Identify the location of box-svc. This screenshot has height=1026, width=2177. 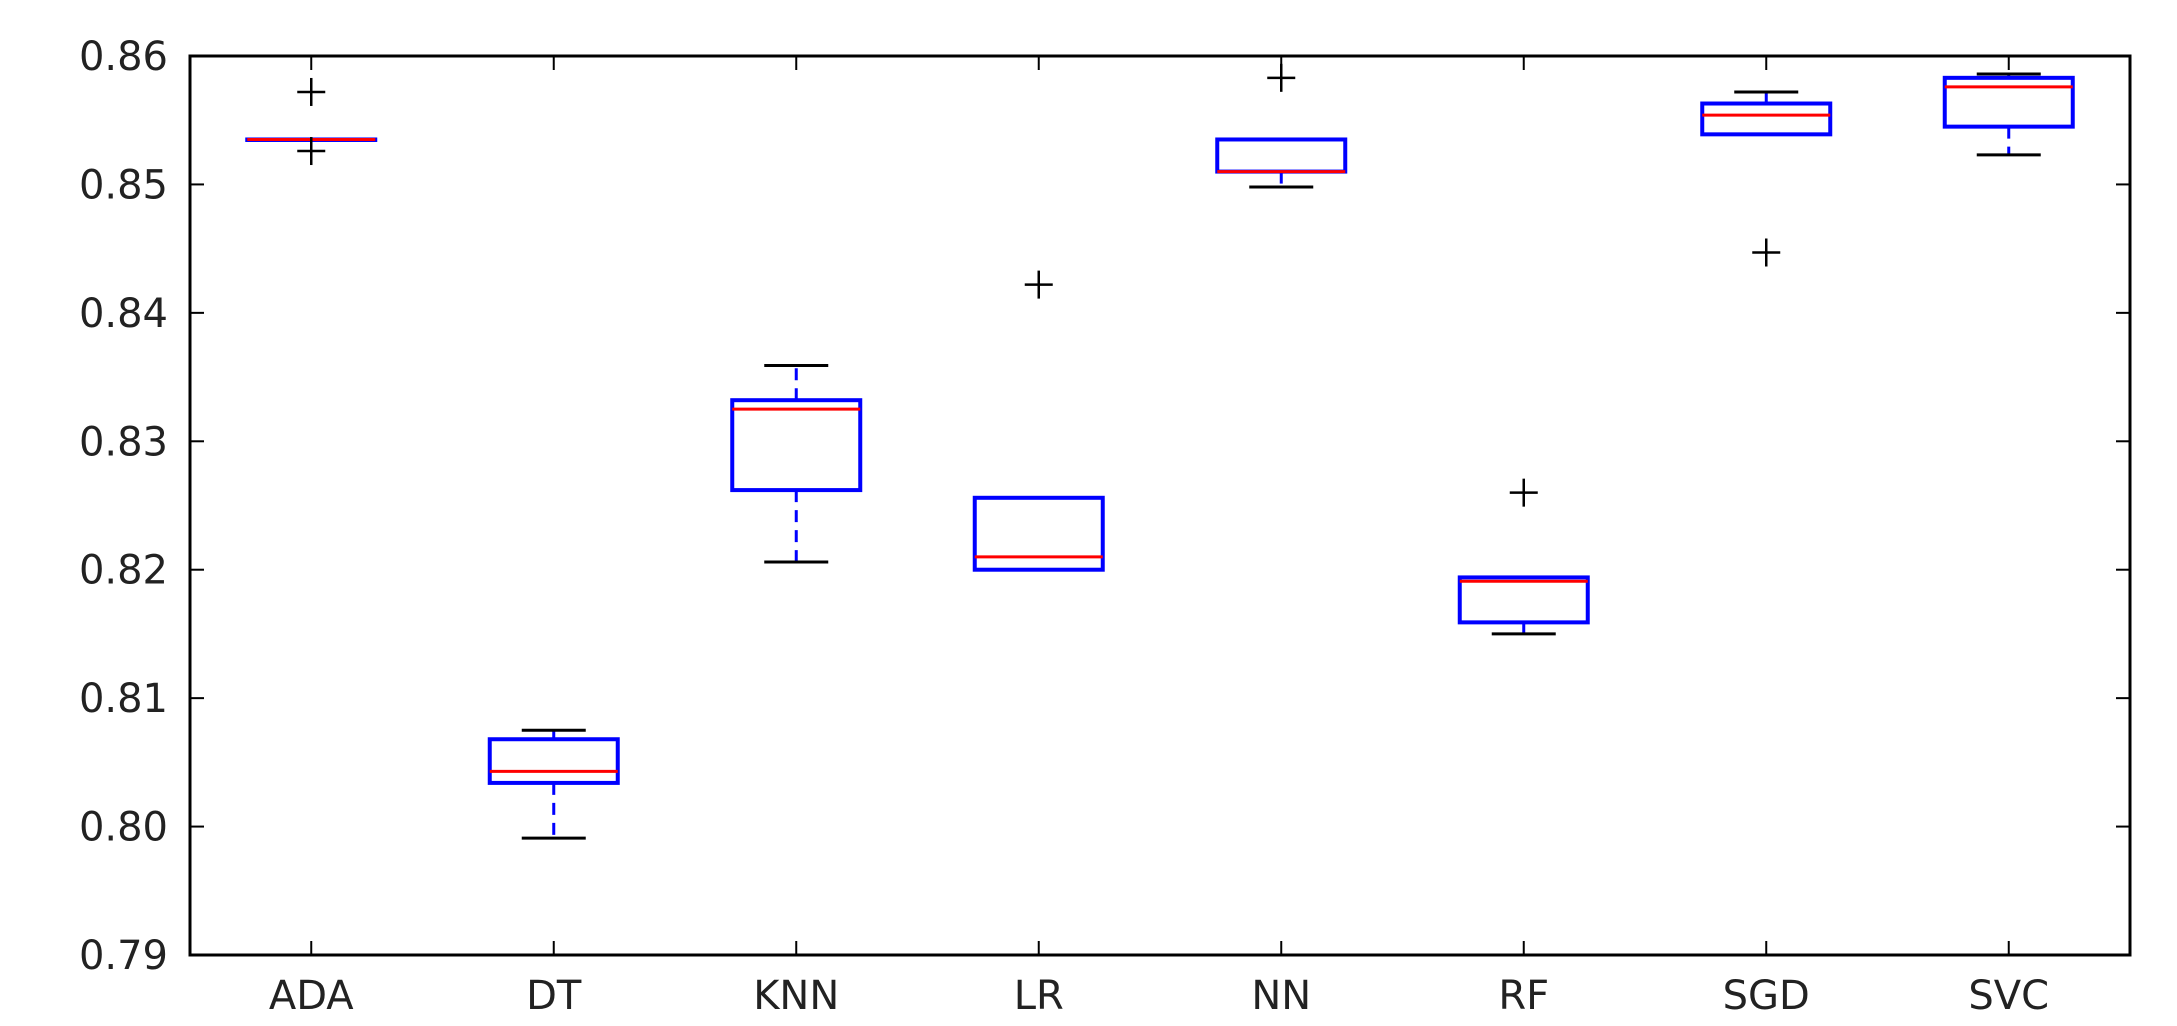
(2008, 114).